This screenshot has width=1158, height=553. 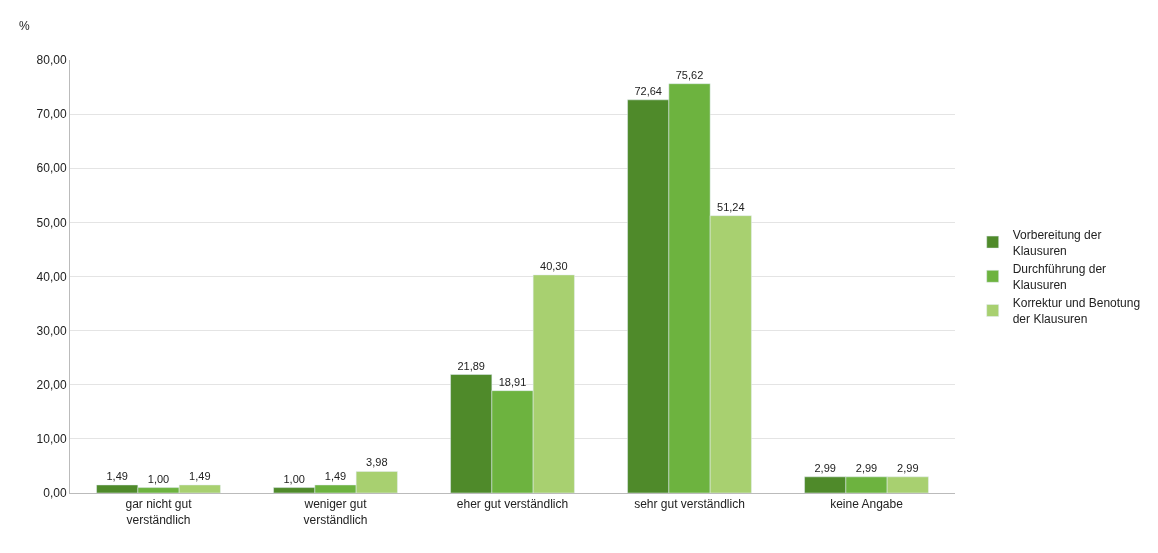 I want to click on x-tick-label: keine Angabe, so click(x=867, y=504).